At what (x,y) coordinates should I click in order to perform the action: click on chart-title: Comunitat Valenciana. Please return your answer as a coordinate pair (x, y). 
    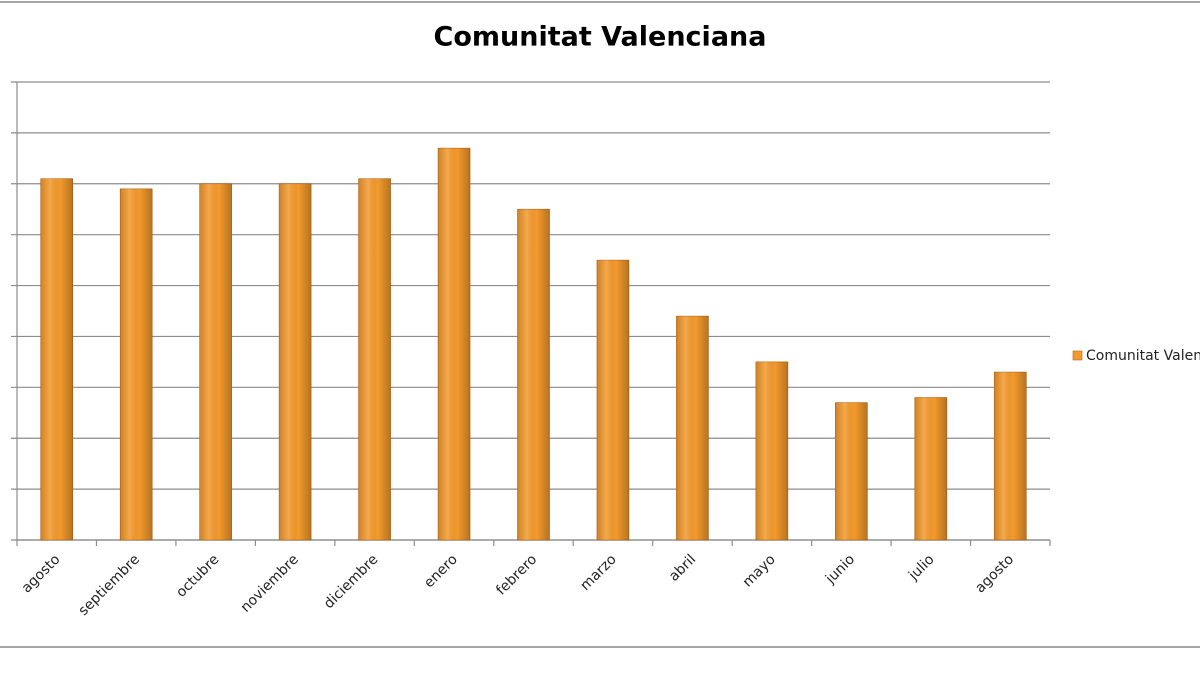
    Looking at the image, I should click on (600, 37).